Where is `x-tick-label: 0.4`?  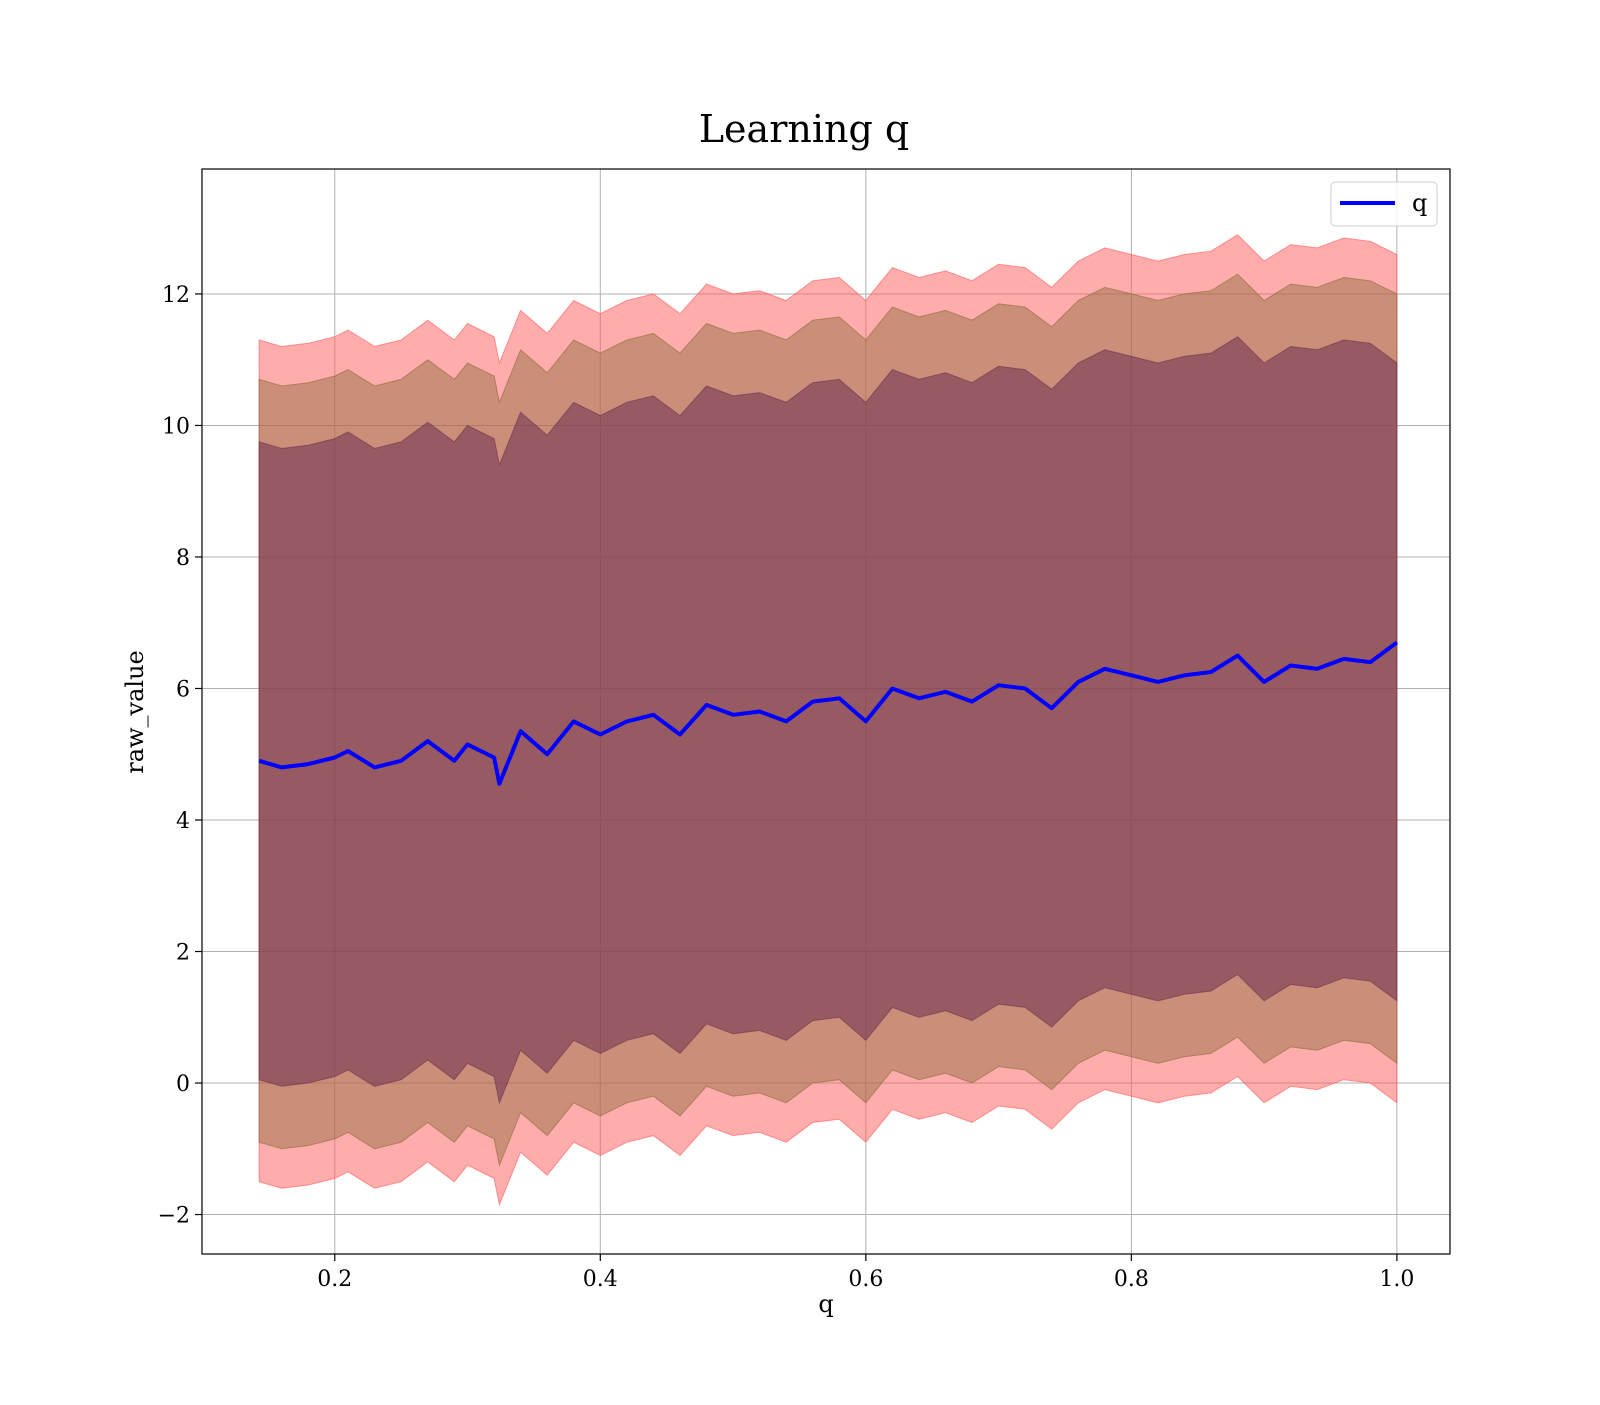
x-tick-label: 0.4 is located at coordinates (600, 1279).